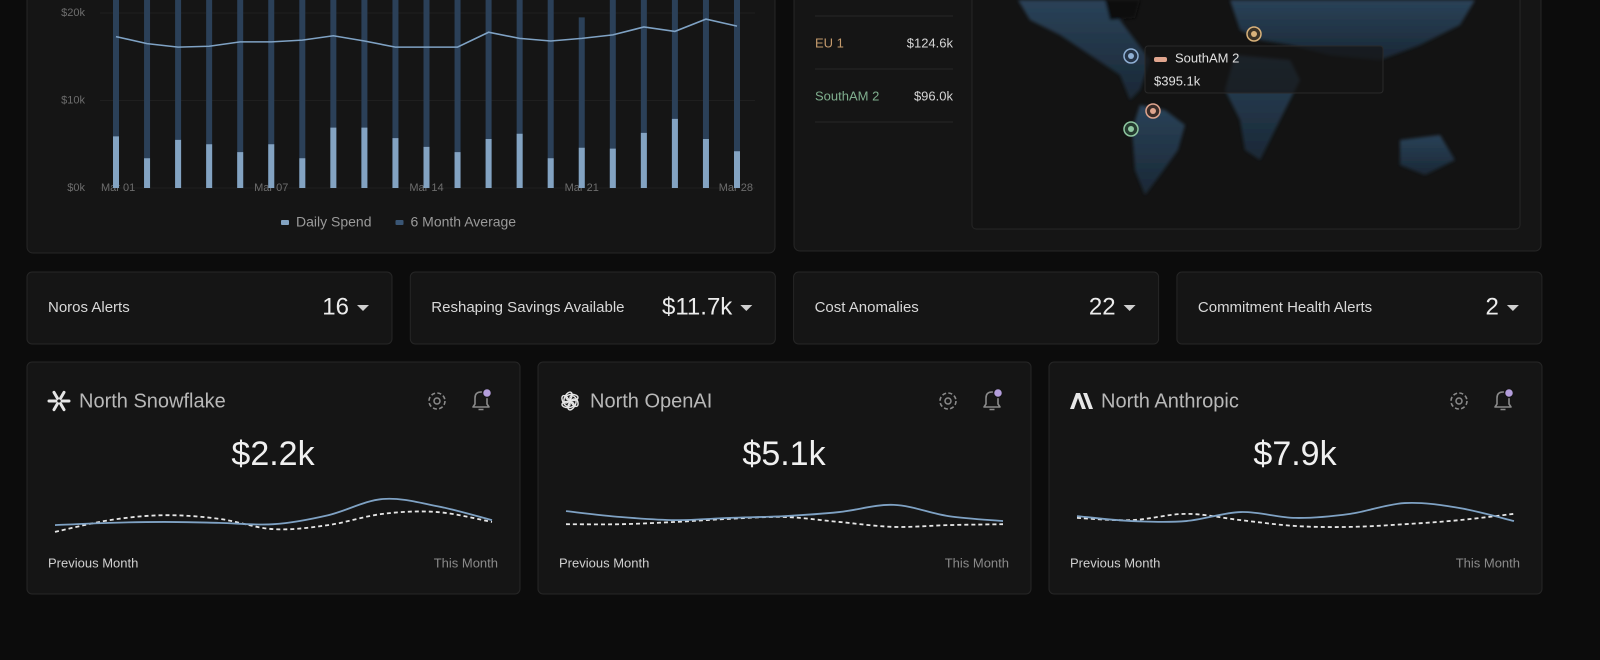 The width and height of the screenshot is (1600, 660). I want to click on legend-label: 6 Month Average, so click(464, 222).